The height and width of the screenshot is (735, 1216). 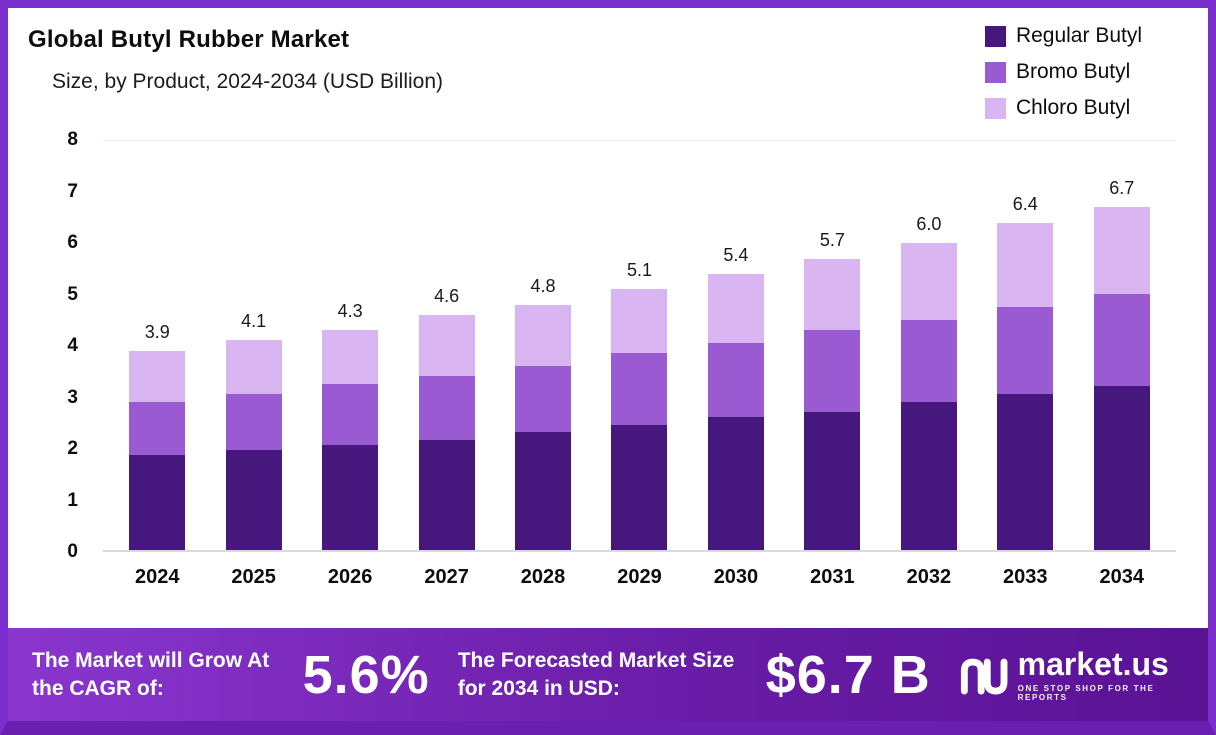 What do you see at coordinates (832, 577) in the screenshot?
I see `x-axis-label: 2031` at bounding box center [832, 577].